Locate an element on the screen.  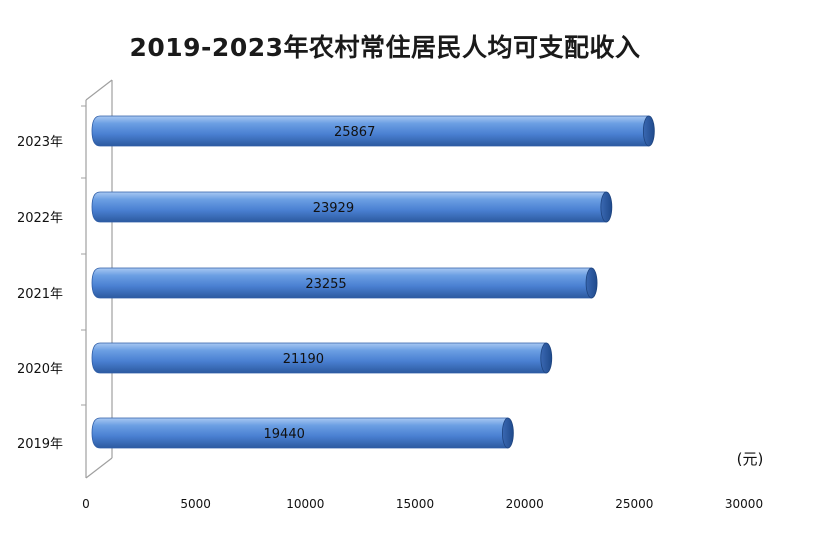
y-category-label: 2023年 is located at coordinates (40, 142).